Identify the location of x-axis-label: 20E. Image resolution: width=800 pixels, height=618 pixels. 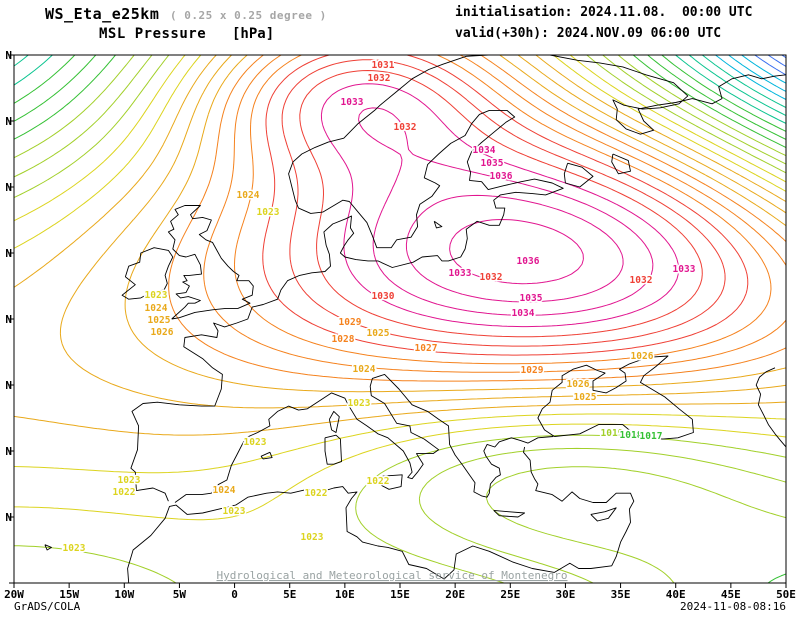
(455, 594).